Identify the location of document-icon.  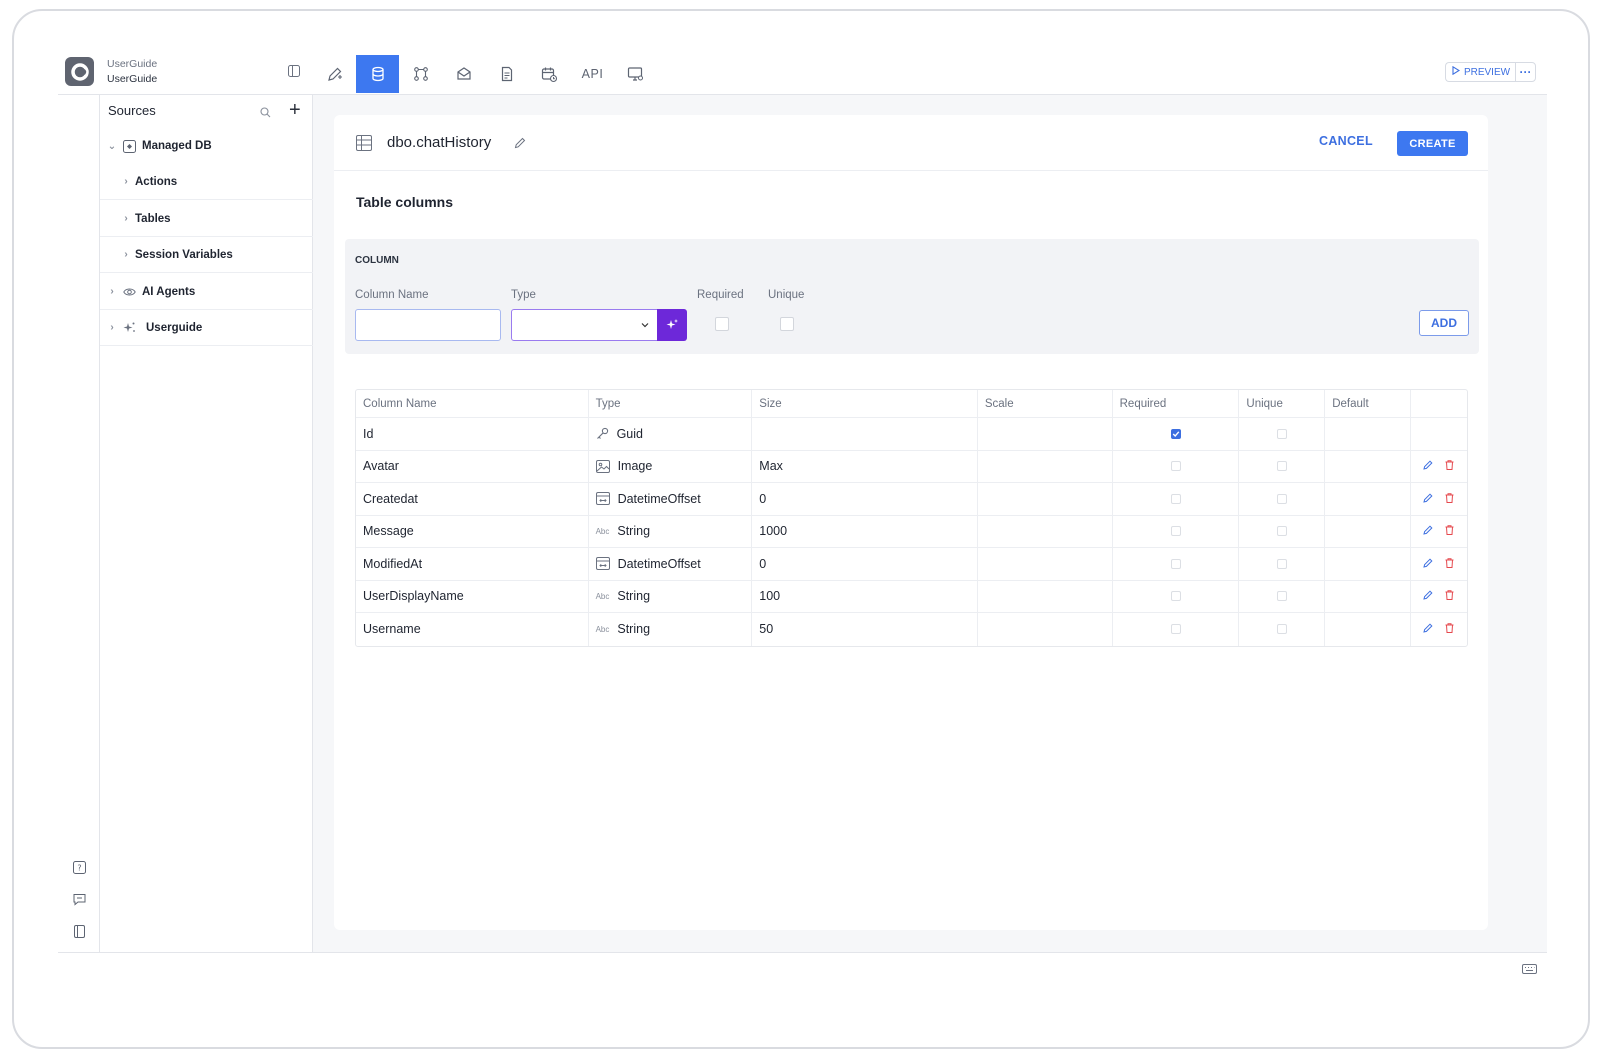
(506, 74).